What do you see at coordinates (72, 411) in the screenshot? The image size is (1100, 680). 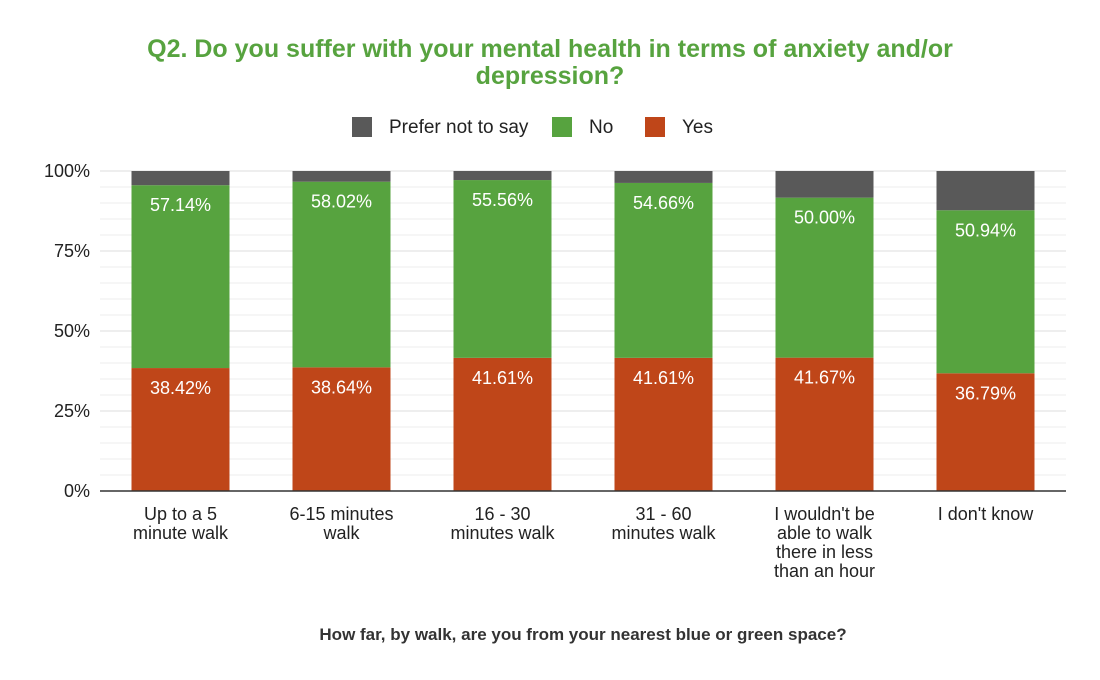 I see `y-tick-label: 25%` at bounding box center [72, 411].